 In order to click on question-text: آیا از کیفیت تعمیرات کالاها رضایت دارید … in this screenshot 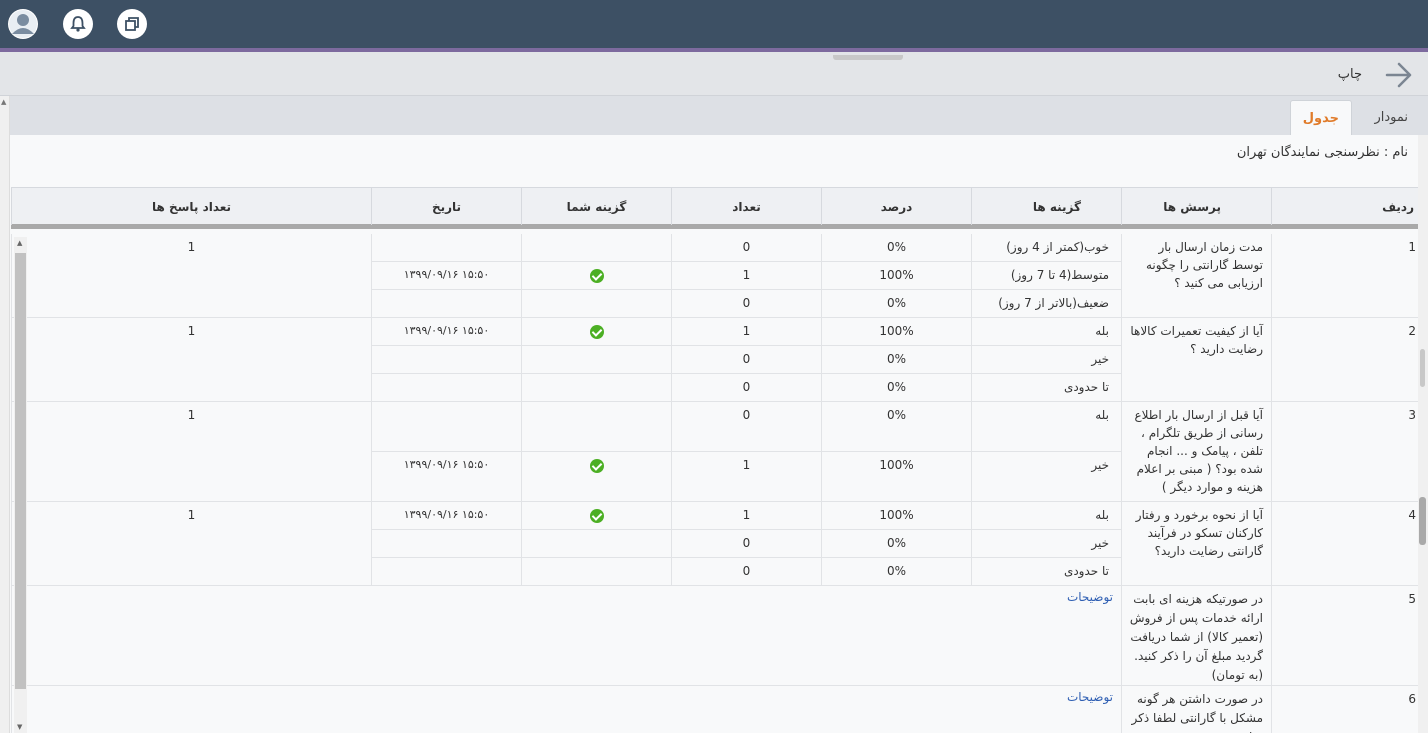, I will do `click(1196, 360)`.